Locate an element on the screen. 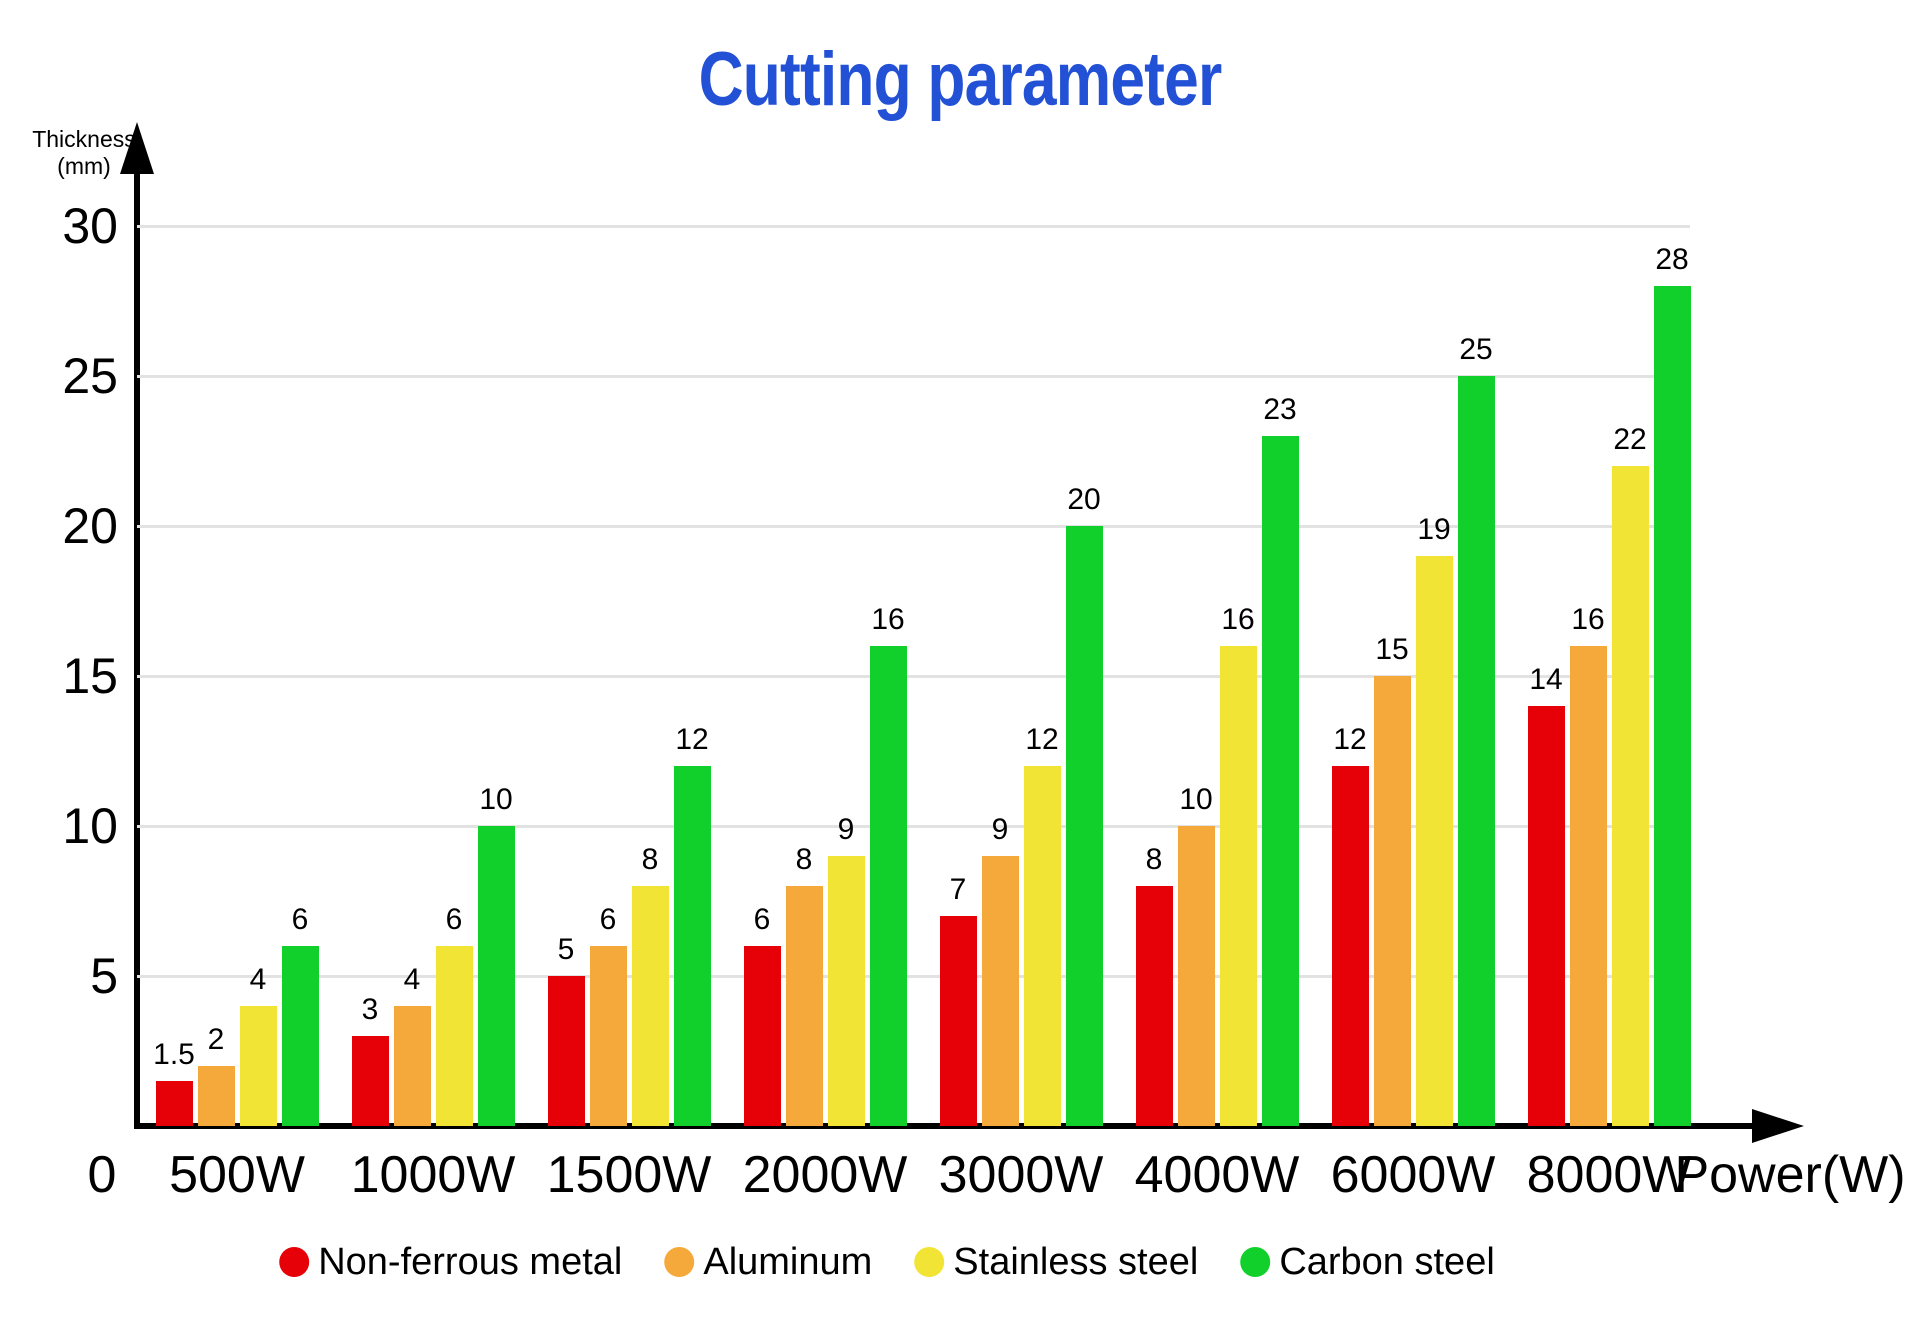 The width and height of the screenshot is (1920, 1342). x-origin-label: 0 is located at coordinates (102, 1175).